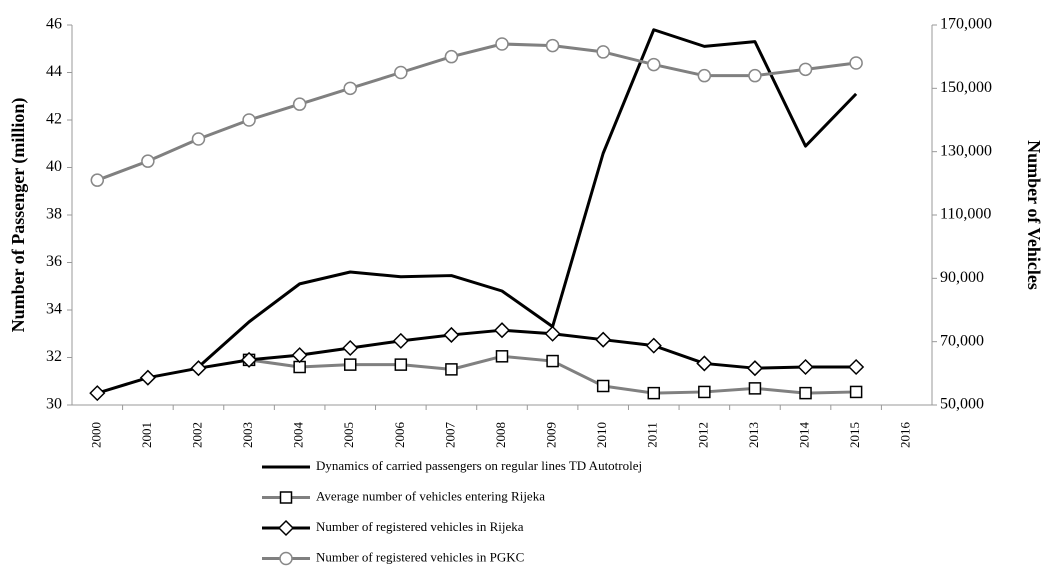  I want to click on x-tick-label: 2010, so click(601, 435).